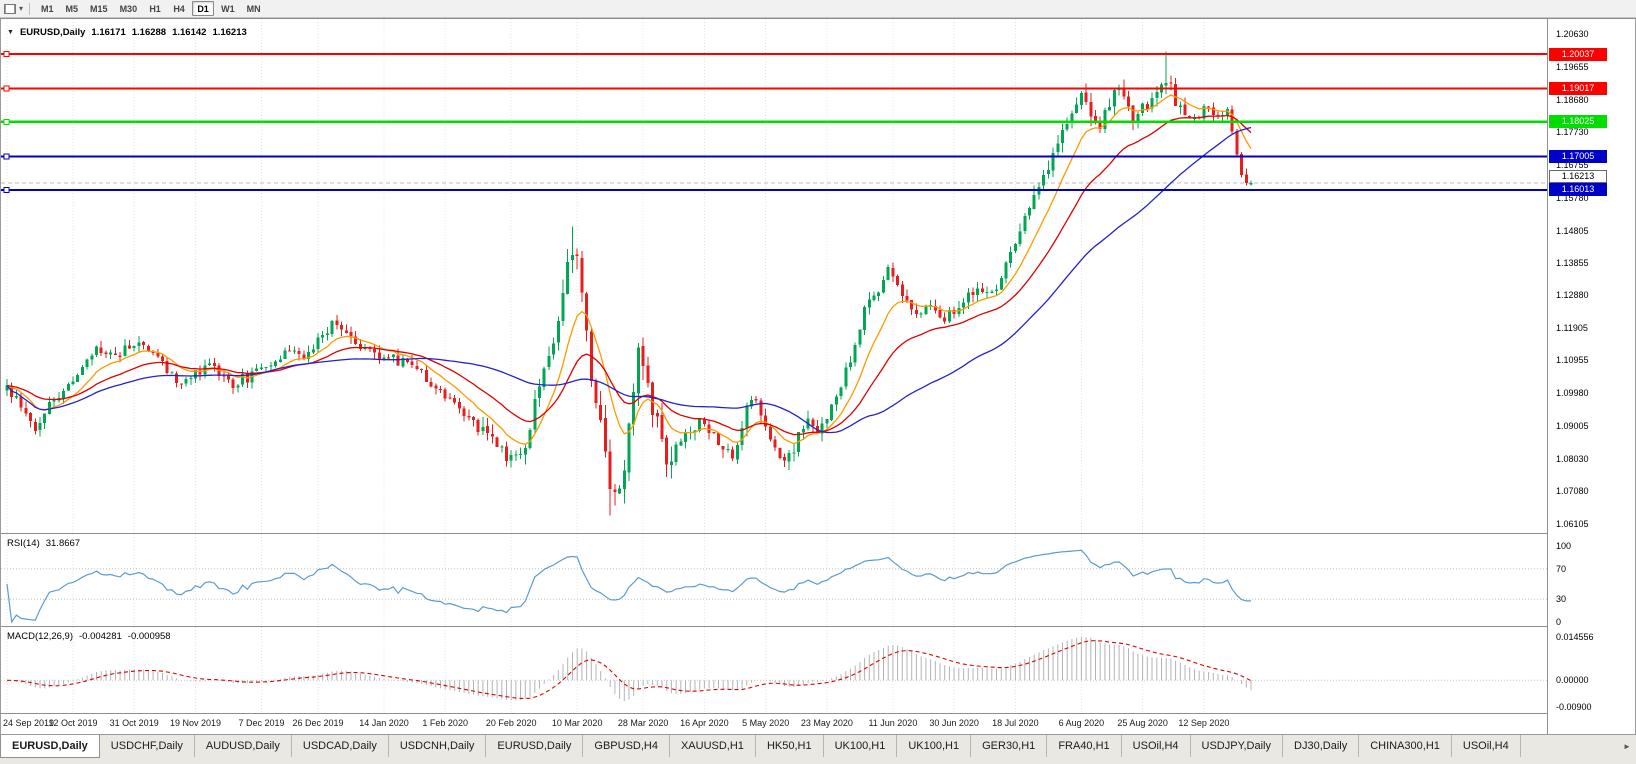  I want to click on price-tick: 1.10955, so click(1572, 360).